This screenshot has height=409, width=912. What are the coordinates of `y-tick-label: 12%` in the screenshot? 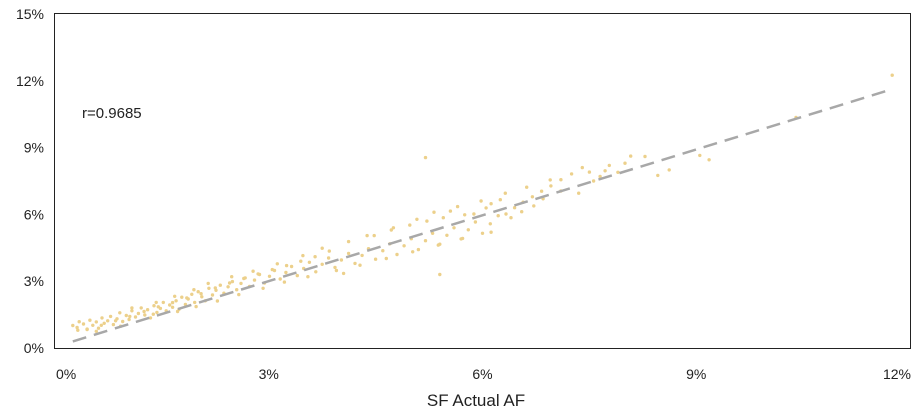 It's located at (30, 81).